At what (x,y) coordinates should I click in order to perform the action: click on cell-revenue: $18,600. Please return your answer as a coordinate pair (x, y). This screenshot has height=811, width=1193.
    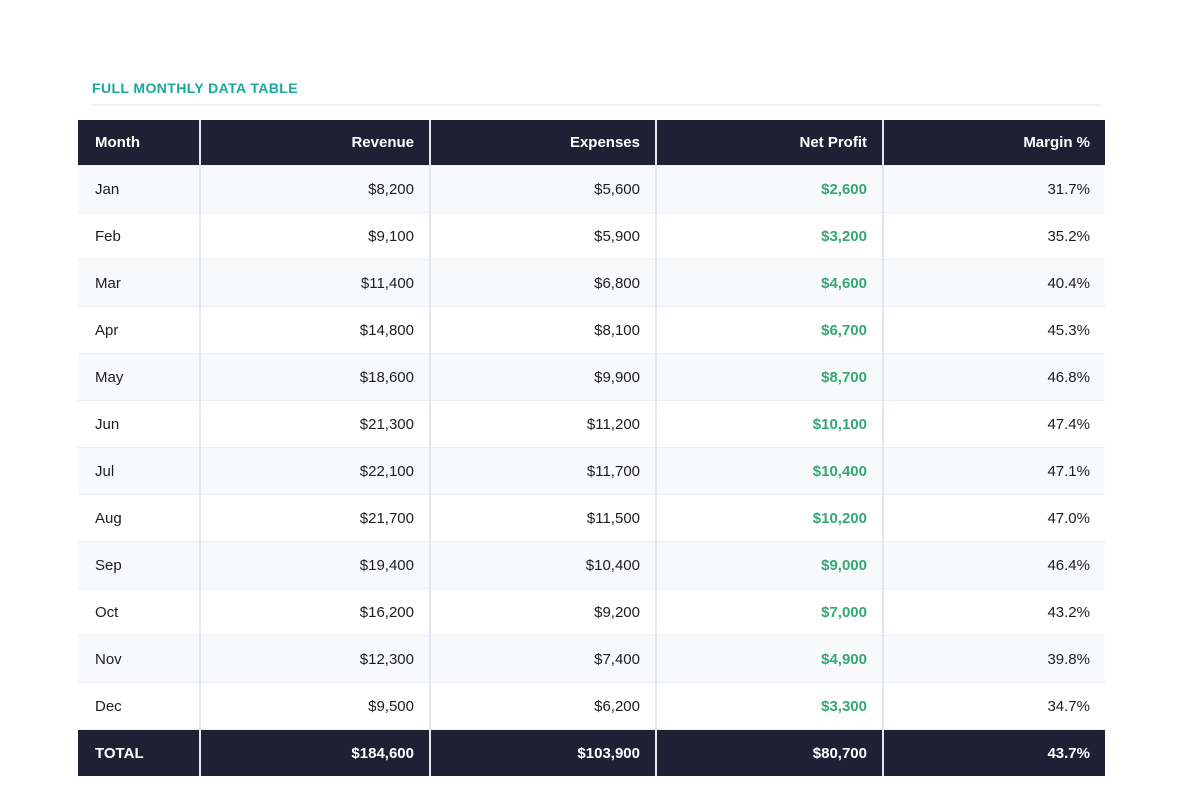
    Looking at the image, I should click on (314, 377).